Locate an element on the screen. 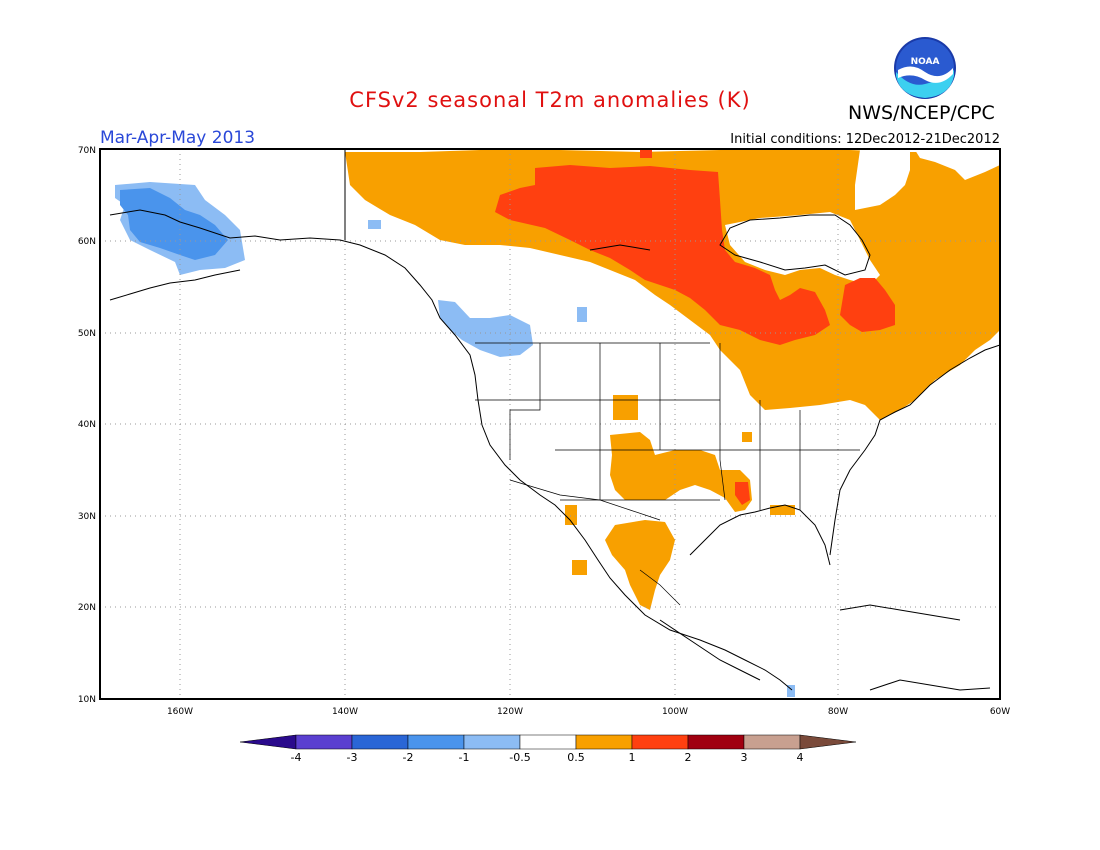 Image resolution: width=1100 pixels, height=850 pixels. org-label: NWS/NCEP/CPC is located at coordinates (921, 113).